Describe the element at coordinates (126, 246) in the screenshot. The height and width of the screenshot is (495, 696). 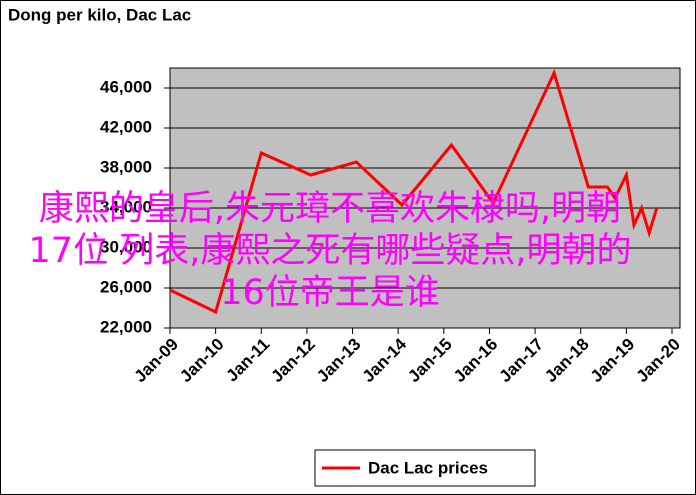
I see `y-tick-label: 30,000` at that location.